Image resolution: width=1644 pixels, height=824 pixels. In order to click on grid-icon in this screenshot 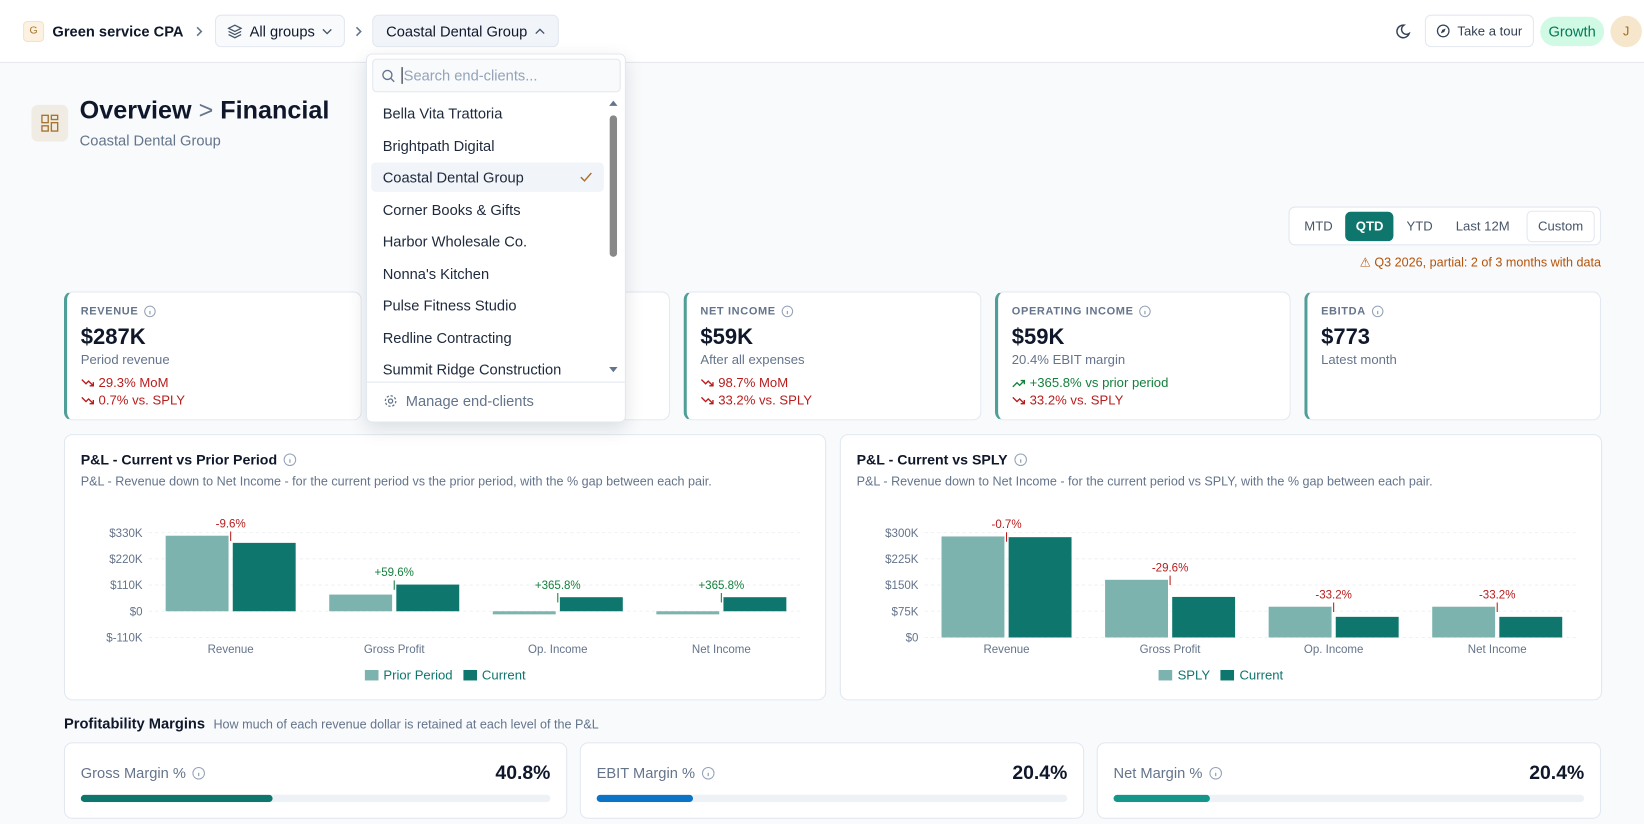, I will do `click(50, 123)`.